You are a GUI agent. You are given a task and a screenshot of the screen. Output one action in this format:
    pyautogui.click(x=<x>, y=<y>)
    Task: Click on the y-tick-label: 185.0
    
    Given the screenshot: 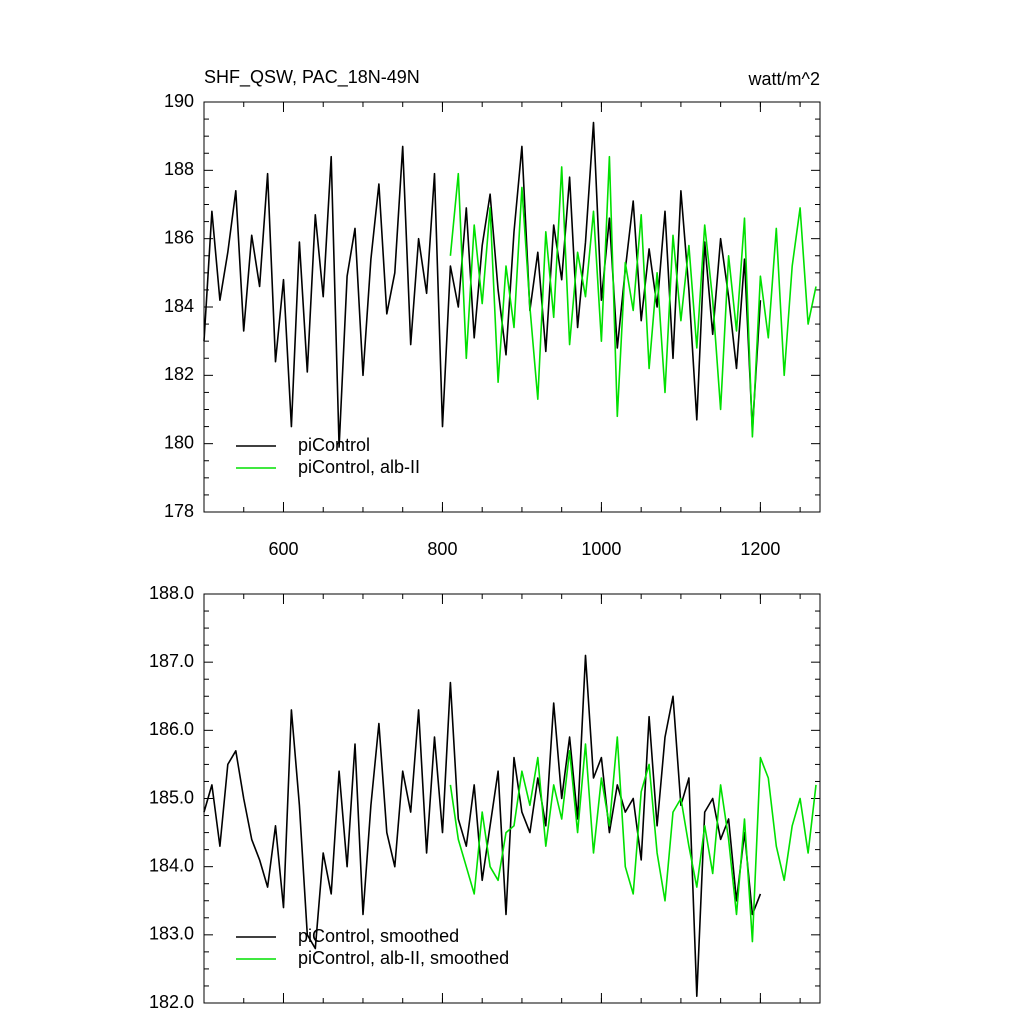 What is the action you would take?
    pyautogui.click(x=171, y=797)
    